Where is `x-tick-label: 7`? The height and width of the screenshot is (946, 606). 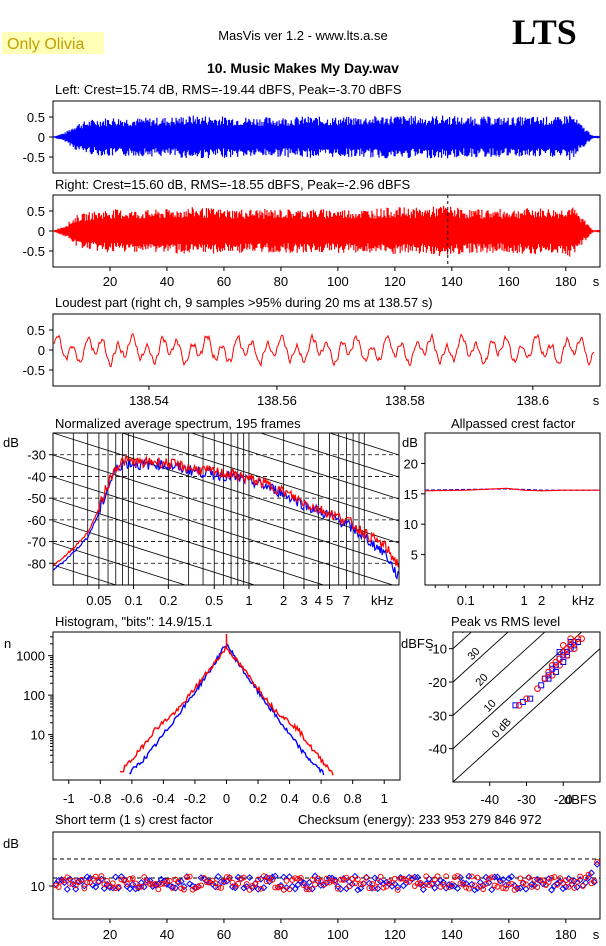
x-tick-label: 7 is located at coordinates (346, 600).